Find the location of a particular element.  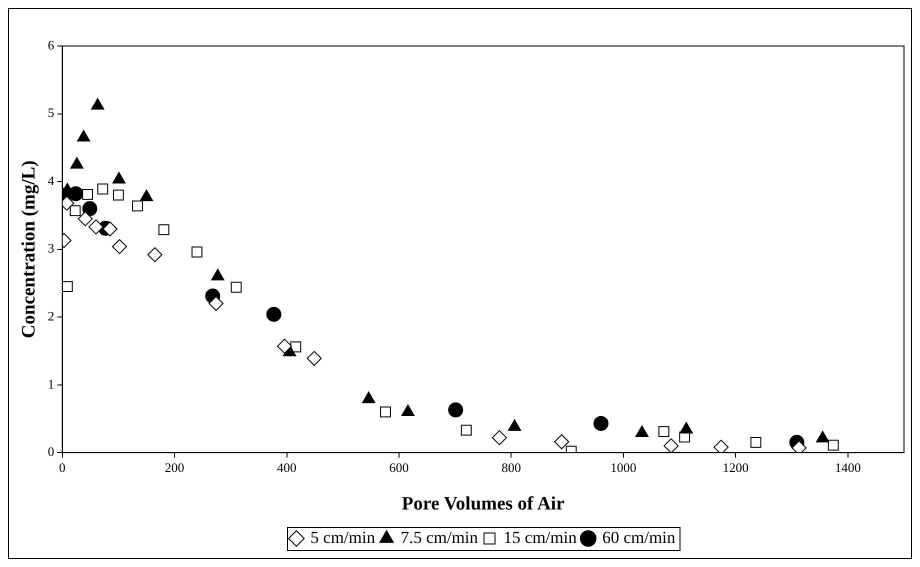

x-tick-label: 1200 is located at coordinates (735, 467).